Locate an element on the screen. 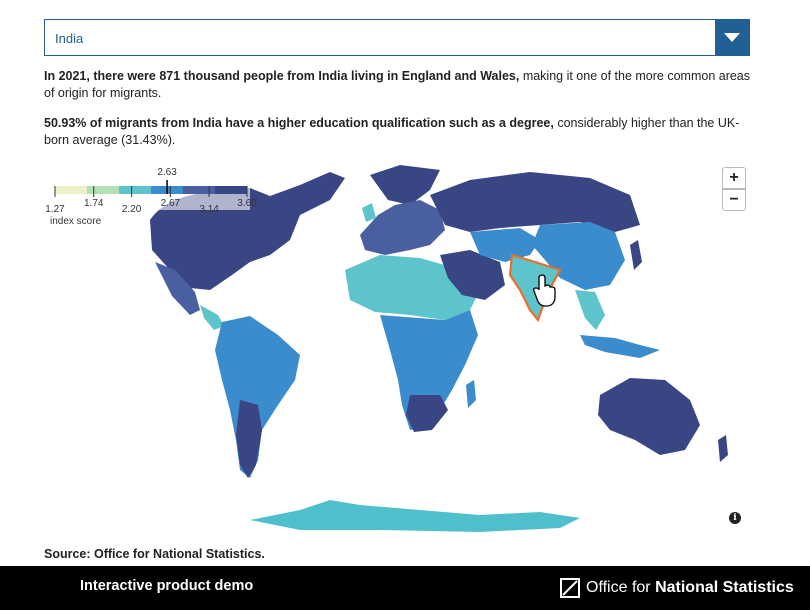  legend-tick-label: 3.60 is located at coordinates (247, 203).